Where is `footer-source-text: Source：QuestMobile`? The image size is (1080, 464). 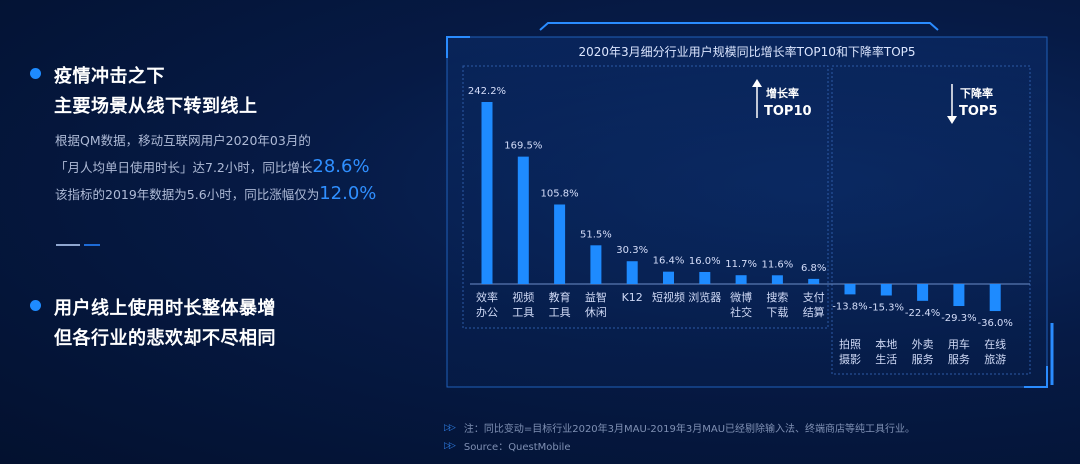 footer-source-text: Source：QuestMobile is located at coordinates (517, 447).